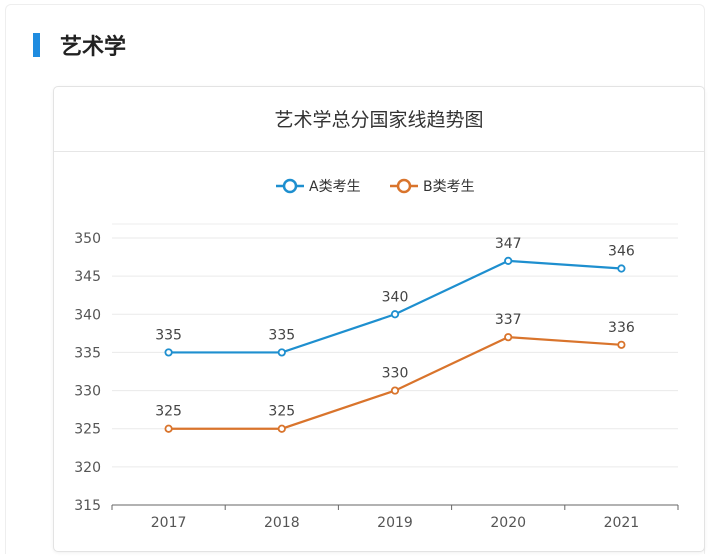 The width and height of the screenshot is (708, 557). What do you see at coordinates (87, 239) in the screenshot?
I see `y-tick-label: 350` at bounding box center [87, 239].